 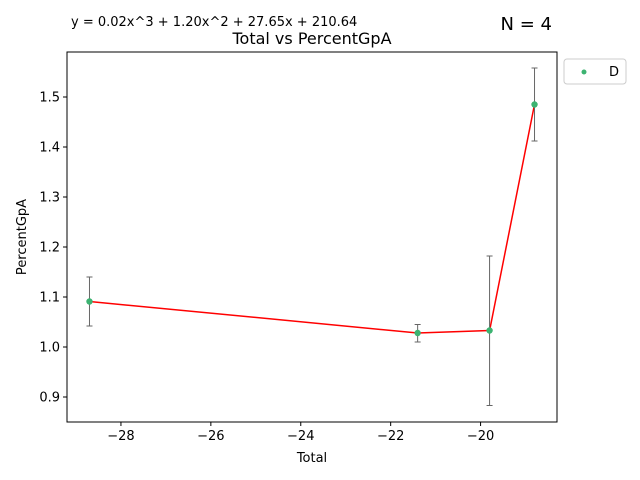 What do you see at coordinates (49, 348) in the screenshot?
I see `y-tick-label: 1.0` at bounding box center [49, 348].